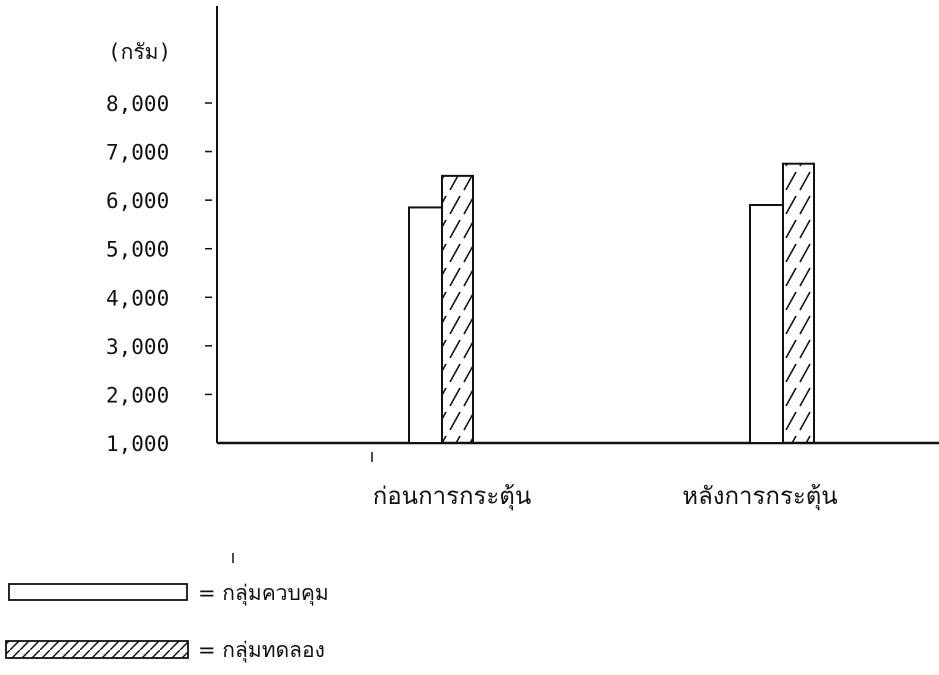 The height and width of the screenshot is (675, 939). Describe the element at coordinates (137, 347) in the screenshot. I see `y-tick-label: 3,000` at that location.